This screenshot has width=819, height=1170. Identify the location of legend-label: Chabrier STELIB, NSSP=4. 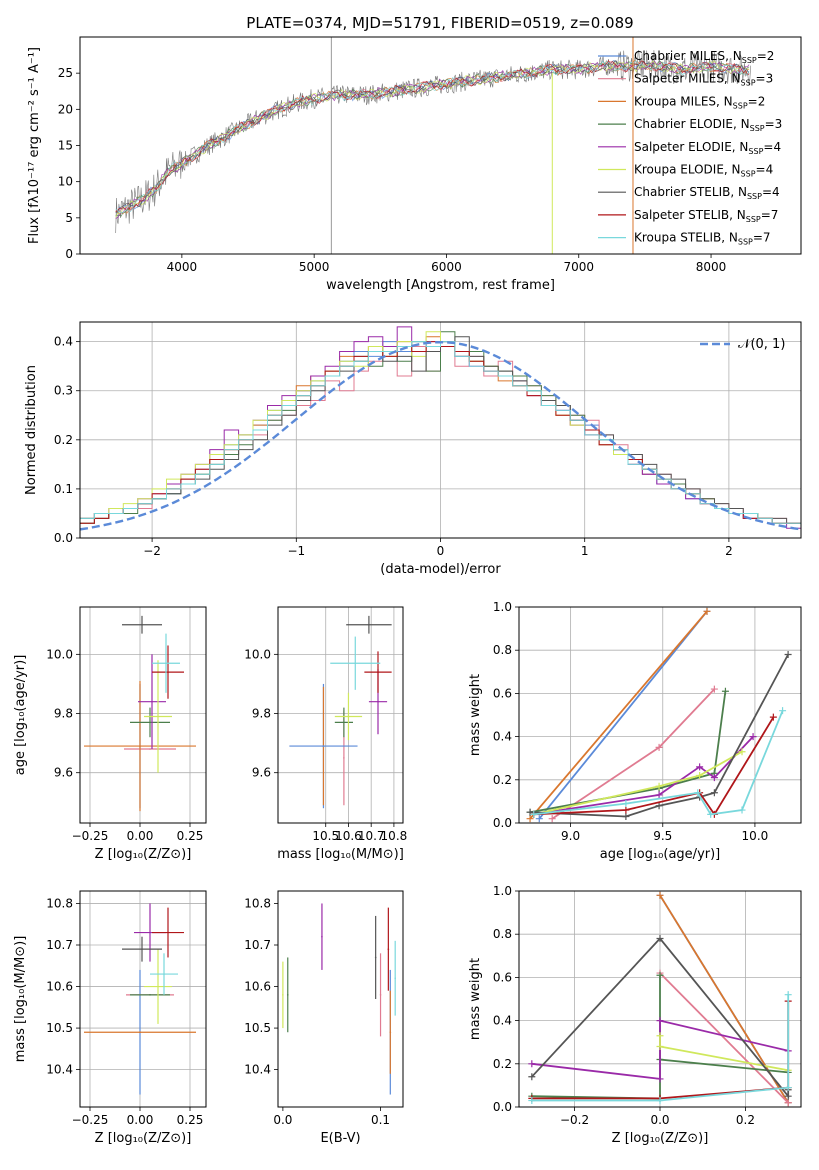
(707, 193).